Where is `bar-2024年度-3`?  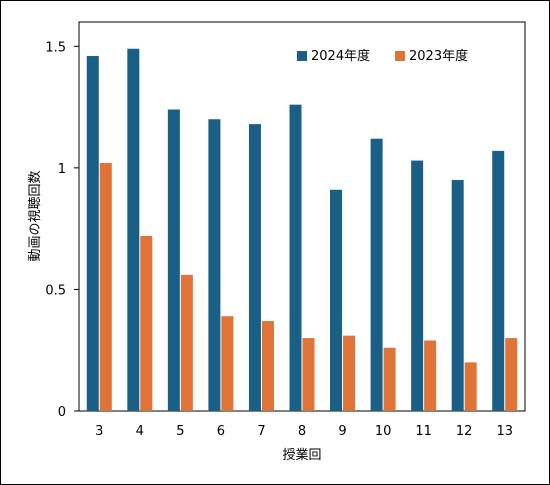
bar-2024年度-3 is located at coordinates (92, 233).